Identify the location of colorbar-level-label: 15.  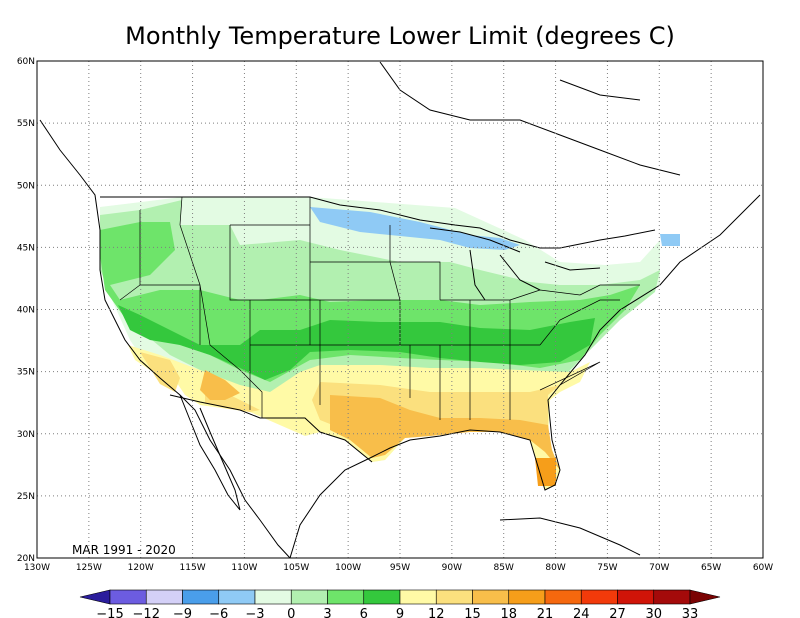
(472, 612).